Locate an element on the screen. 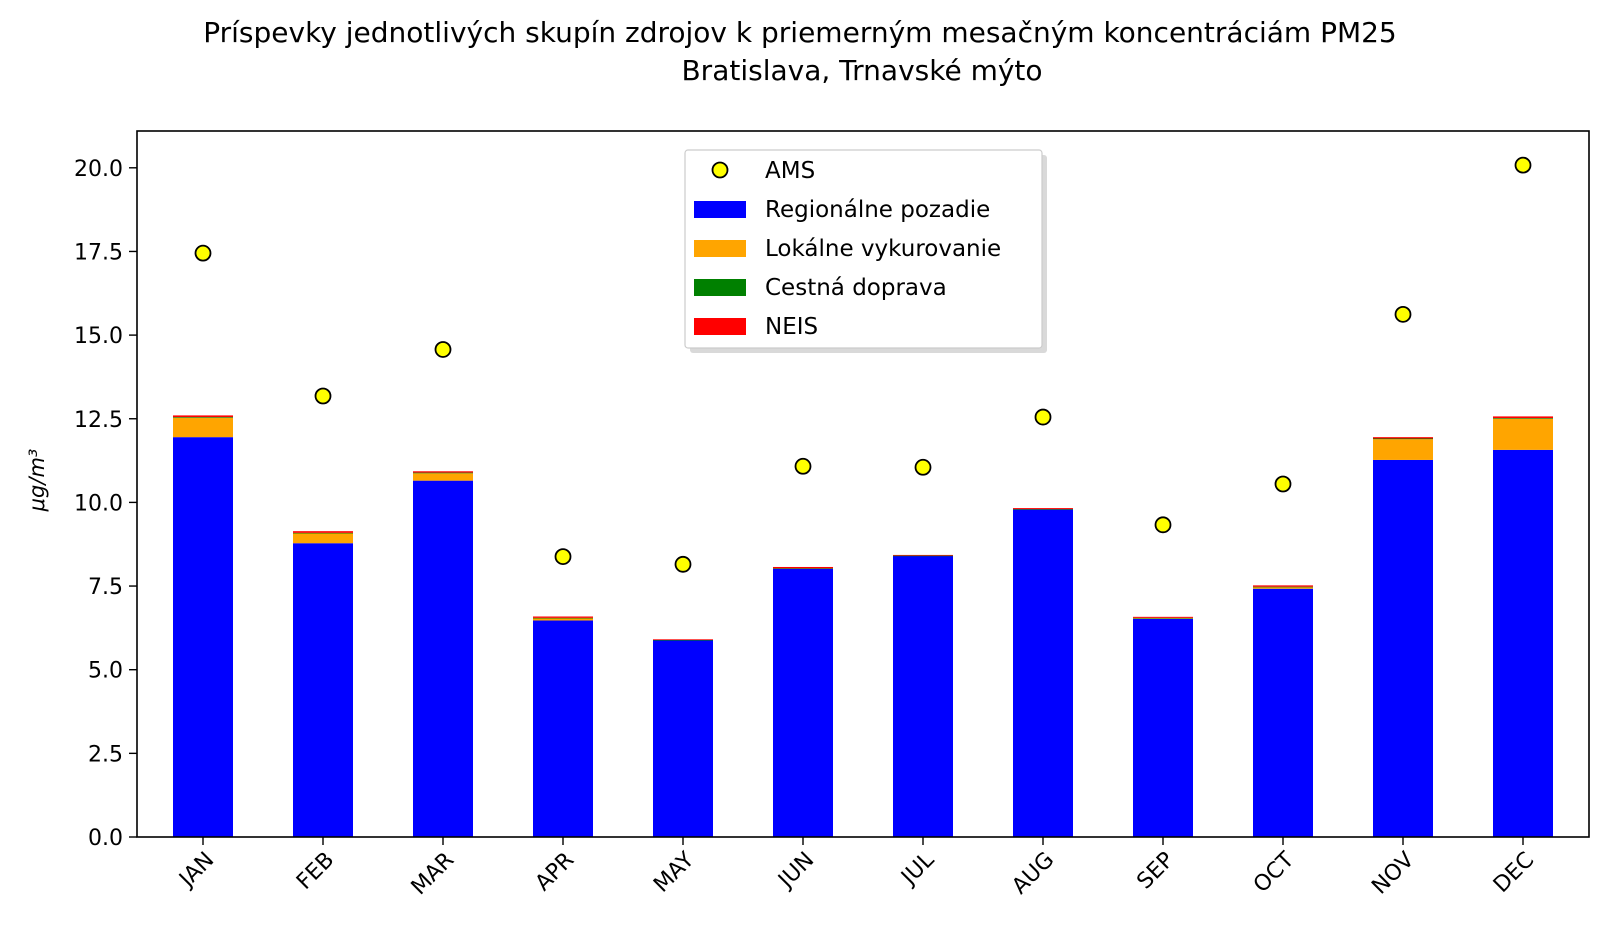  legend-label-2: Cestná doprava is located at coordinates (856, 288).